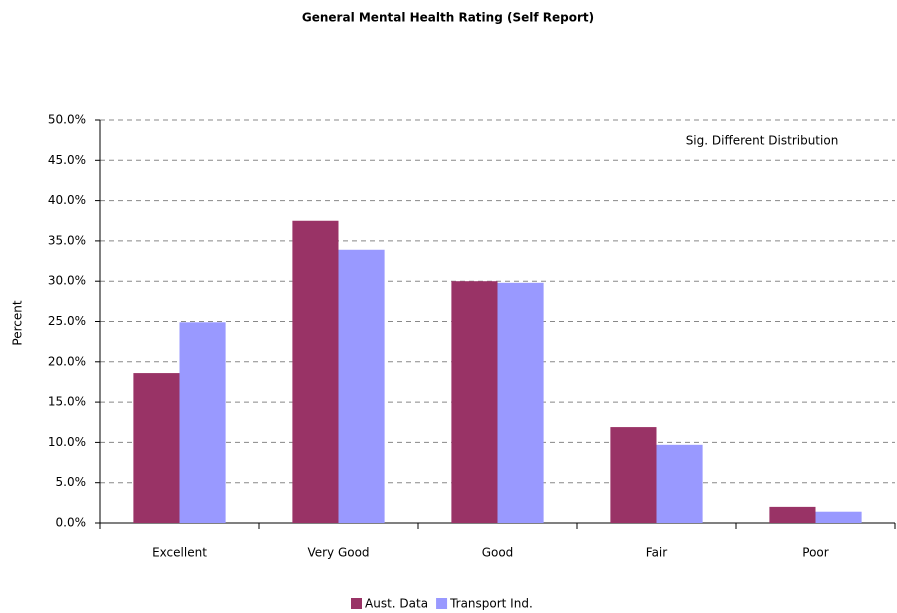 Image resolution: width=897 pixels, height=613 pixels. I want to click on x-tick-label: Excellent, so click(179, 553).